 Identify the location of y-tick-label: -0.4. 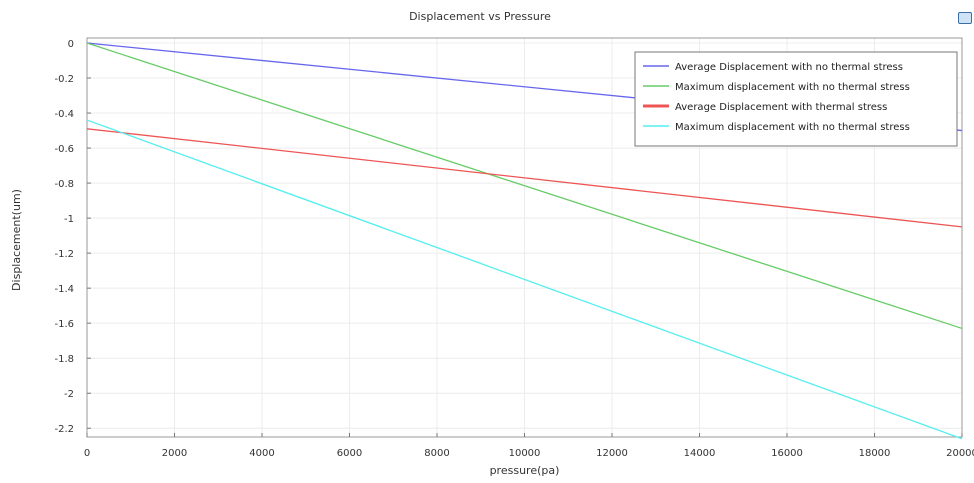
(64, 114).